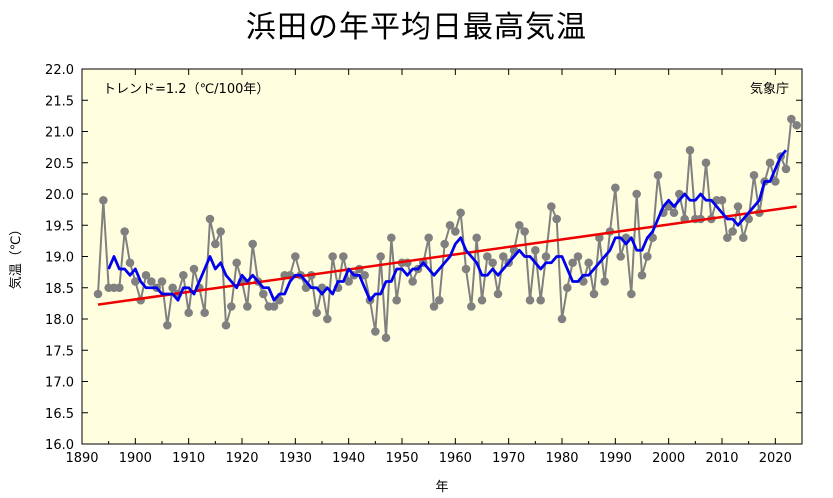 Image resolution: width=833 pixels, height=498 pixels. What do you see at coordinates (59, 258) in the screenshot?
I see `y-tick-label: 19.0` at bounding box center [59, 258].